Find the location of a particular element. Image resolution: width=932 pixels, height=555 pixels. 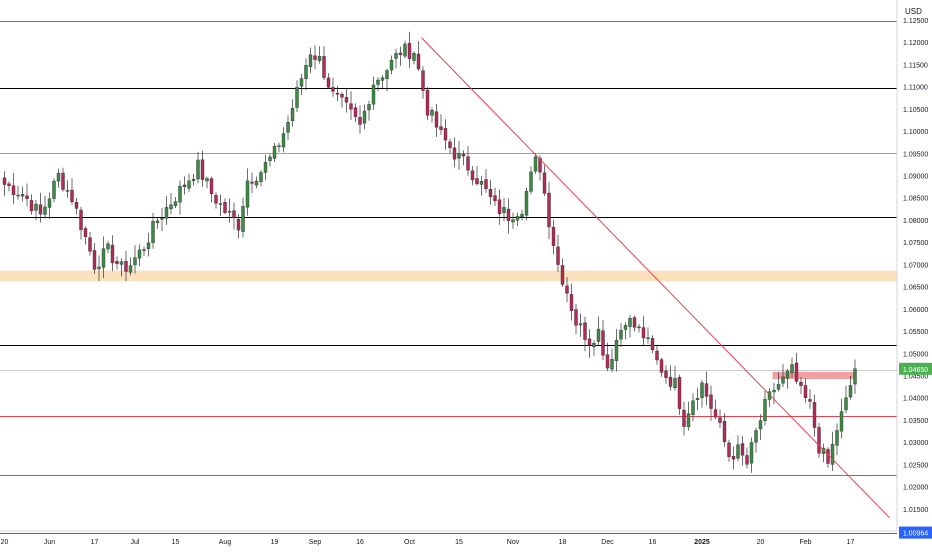

price-tick-label: 1.02000 is located at coordinates (915, 488).